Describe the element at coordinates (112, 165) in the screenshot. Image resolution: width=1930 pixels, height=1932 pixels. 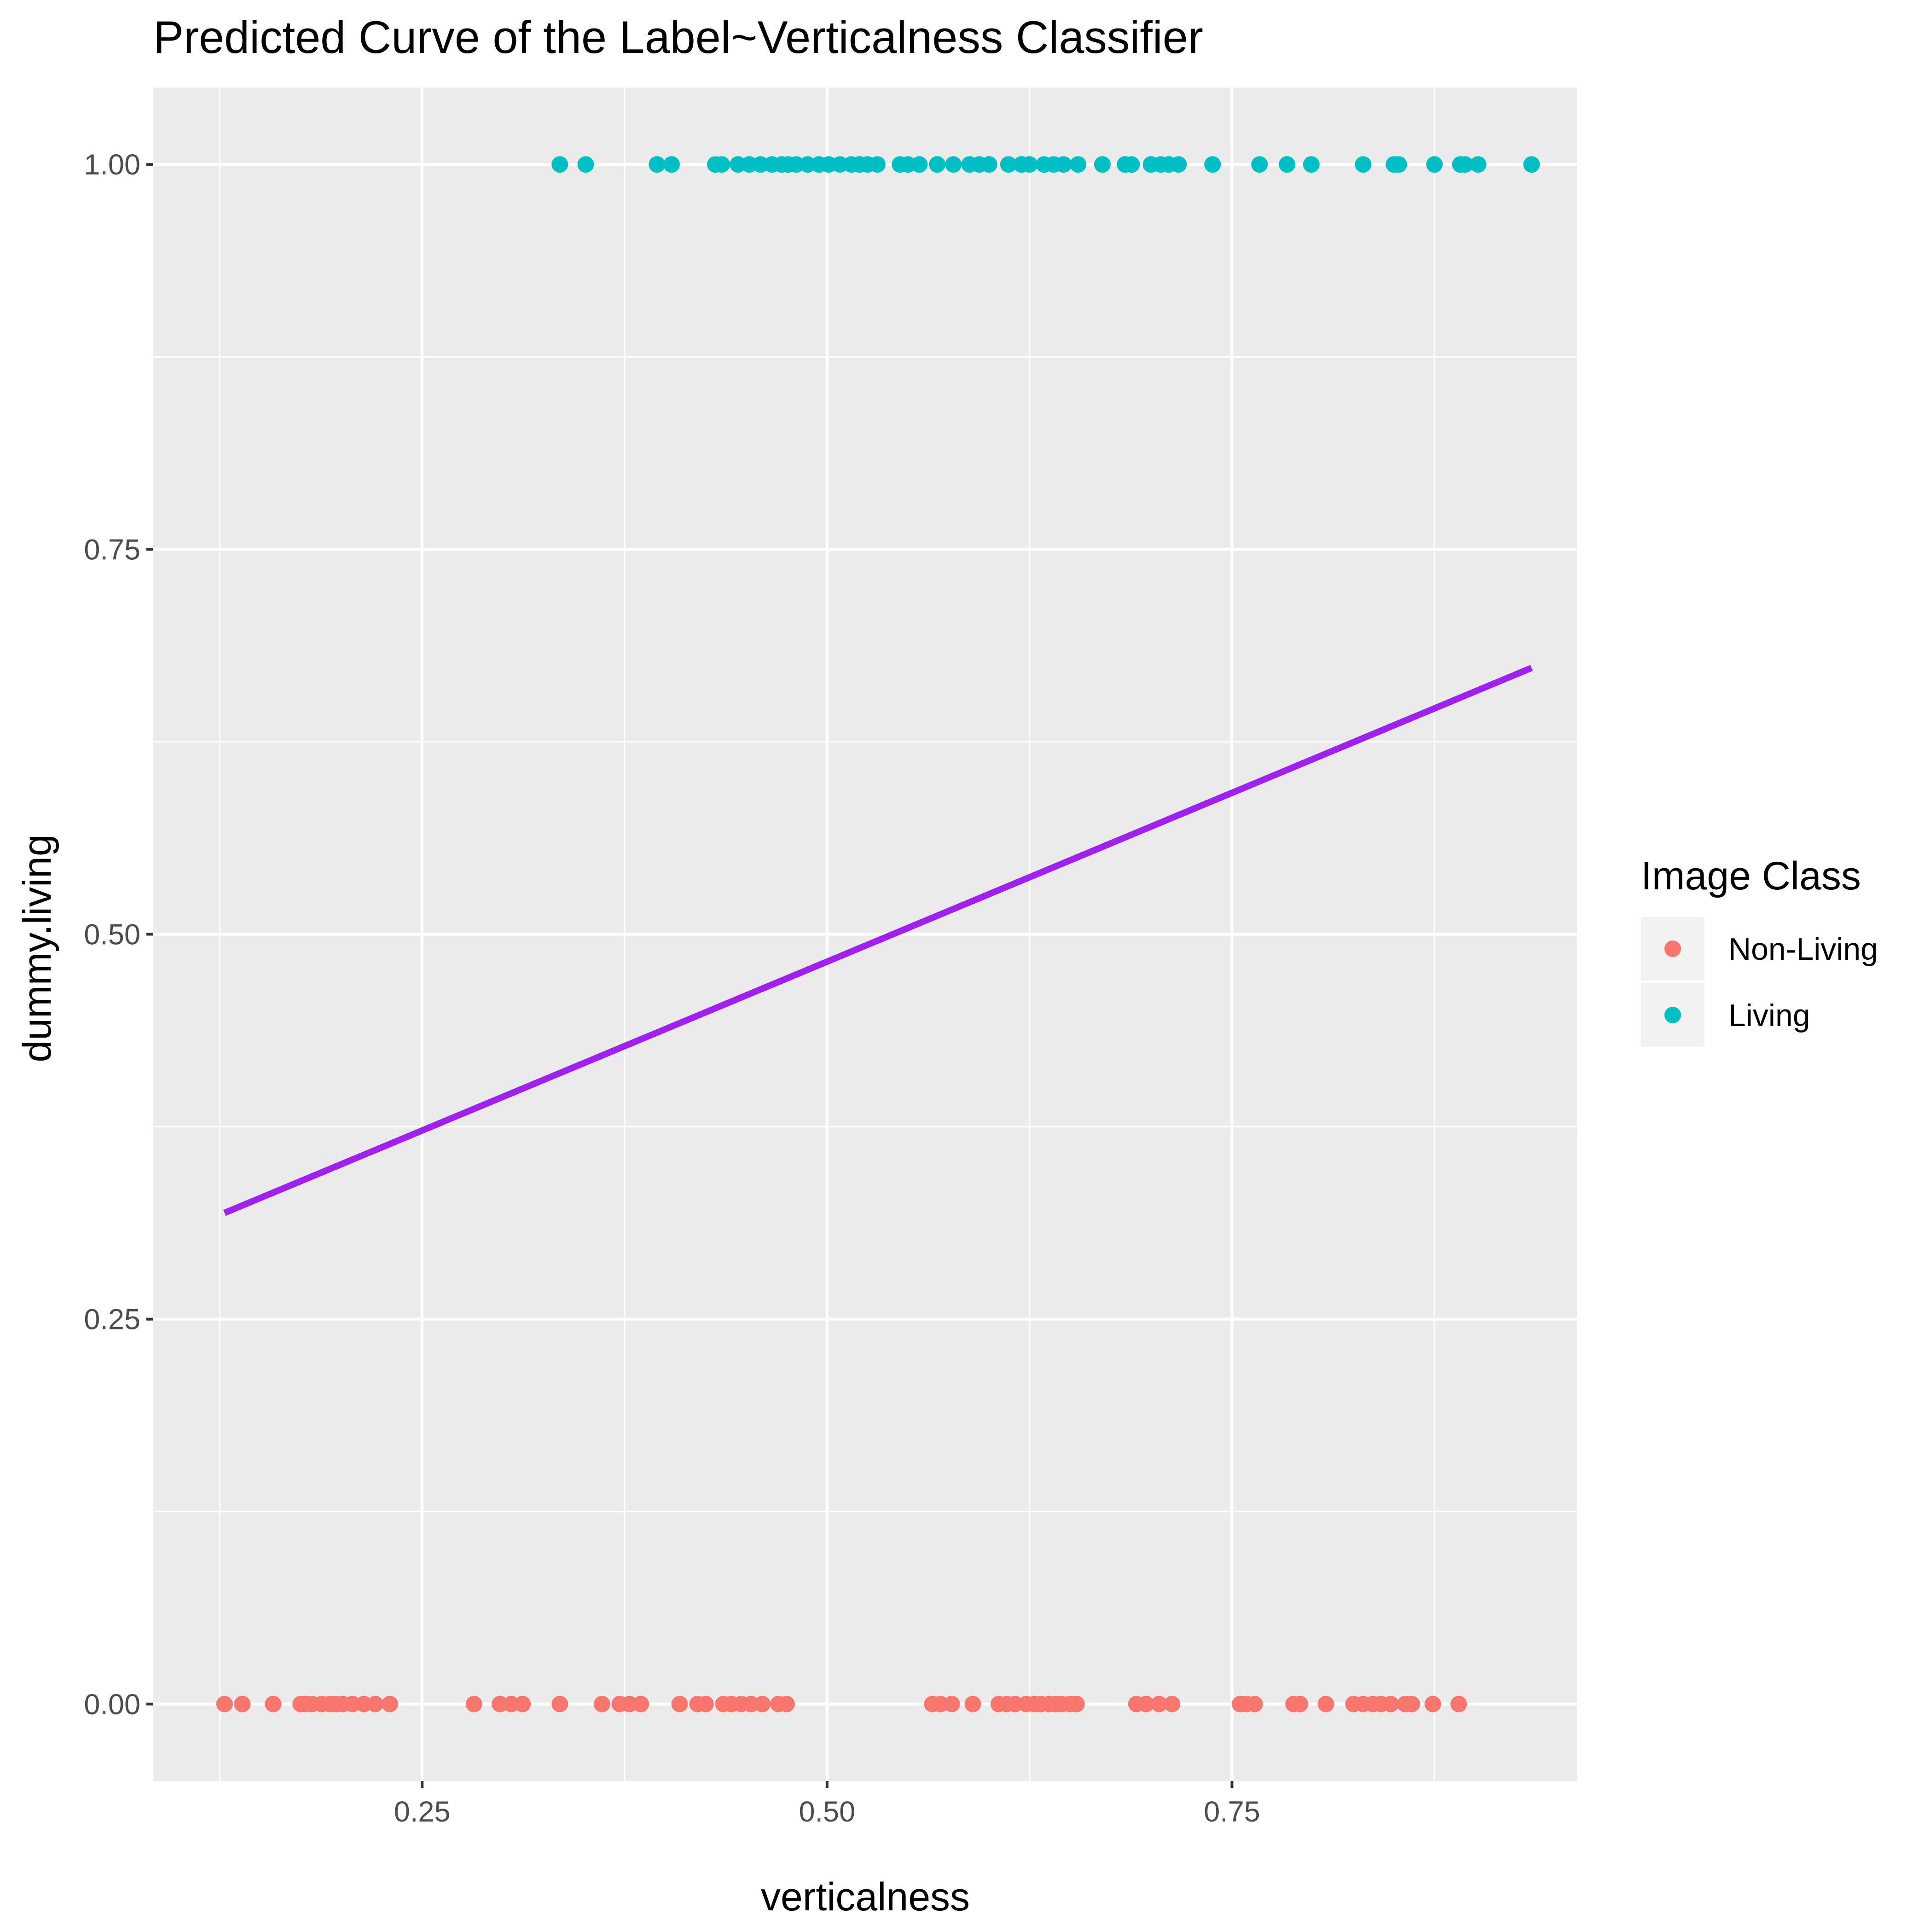
I see `y-tick-label-4: 1.00` at that location.